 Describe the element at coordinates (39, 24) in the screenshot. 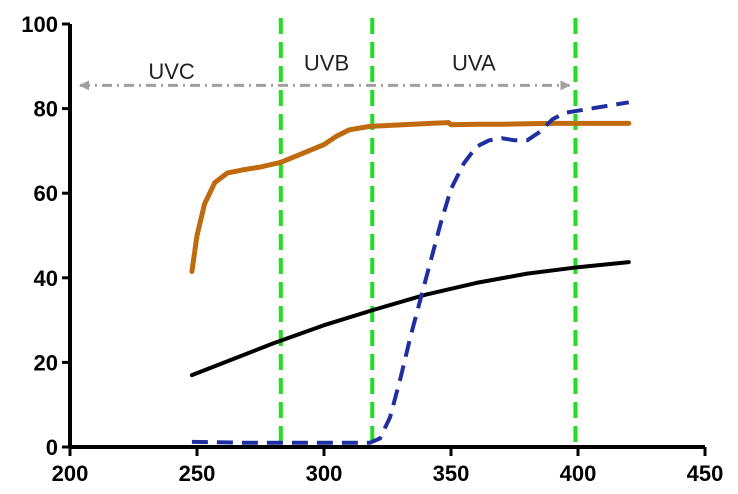

I see `y-tick-label: 100` at that location.